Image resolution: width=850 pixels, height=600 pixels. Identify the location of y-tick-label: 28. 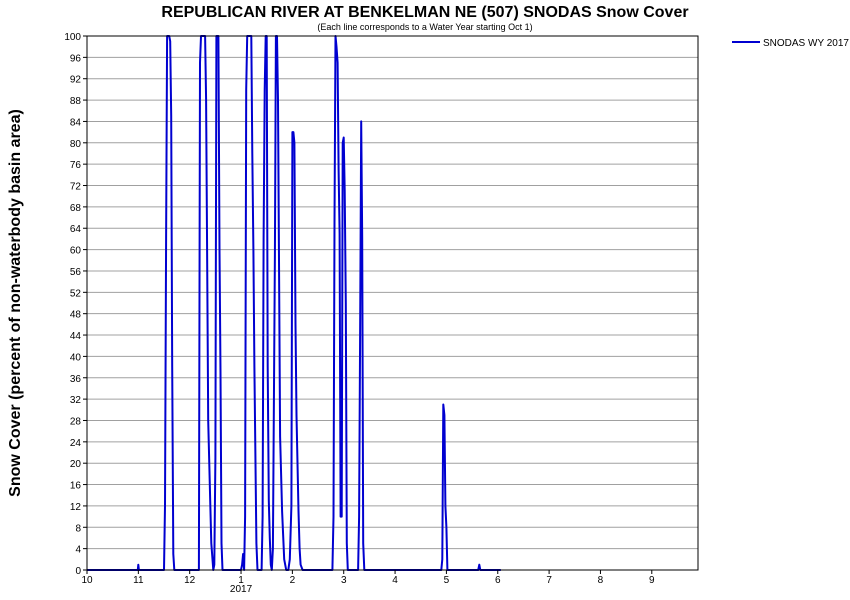
(76, 421).